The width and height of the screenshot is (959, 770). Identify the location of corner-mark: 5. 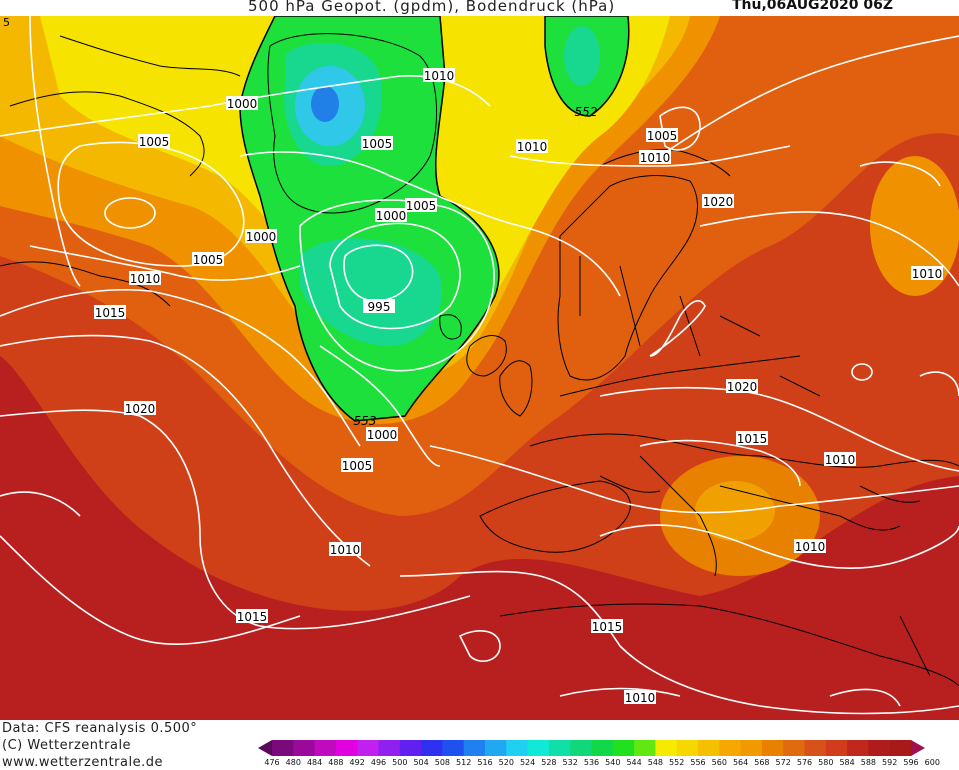
(6, 22).